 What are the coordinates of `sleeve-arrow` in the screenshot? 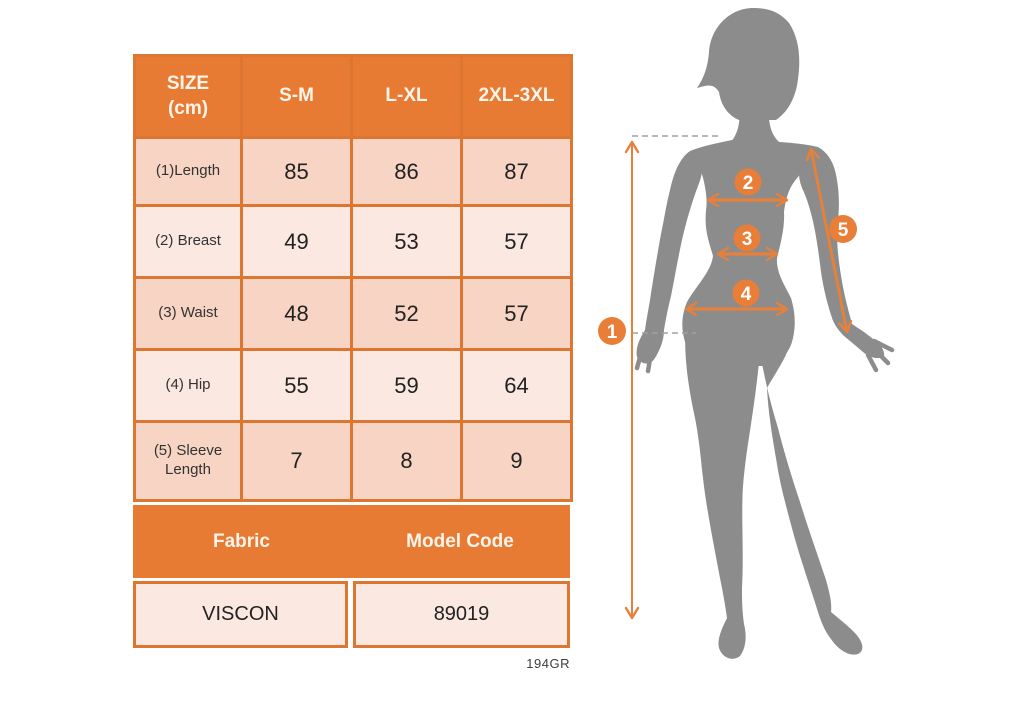 It's located at (829, 240).